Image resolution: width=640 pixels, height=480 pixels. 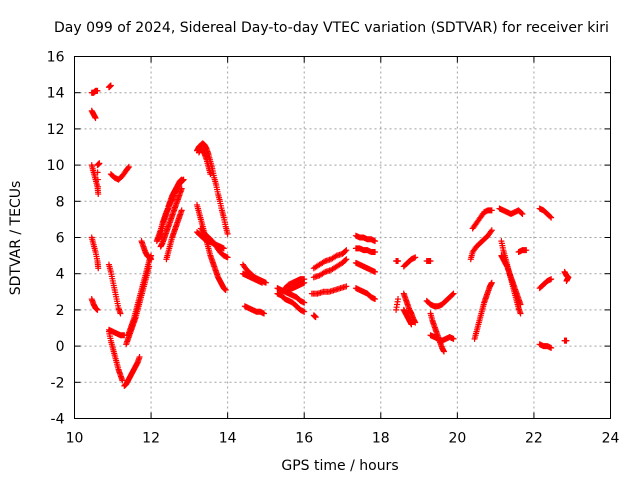 I want to click on x-tick-label: 20, so click(x=457, y=439).